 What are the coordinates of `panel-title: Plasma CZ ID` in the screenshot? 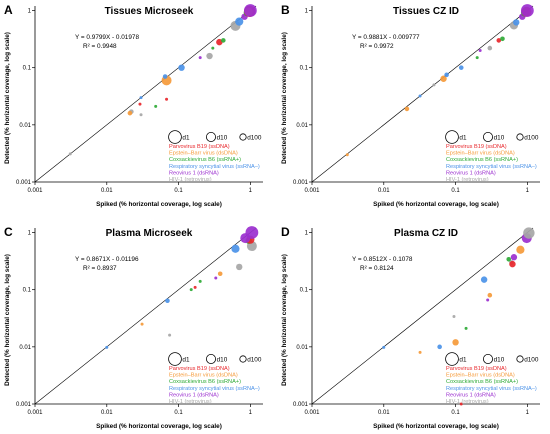 It's located at (426, 233).